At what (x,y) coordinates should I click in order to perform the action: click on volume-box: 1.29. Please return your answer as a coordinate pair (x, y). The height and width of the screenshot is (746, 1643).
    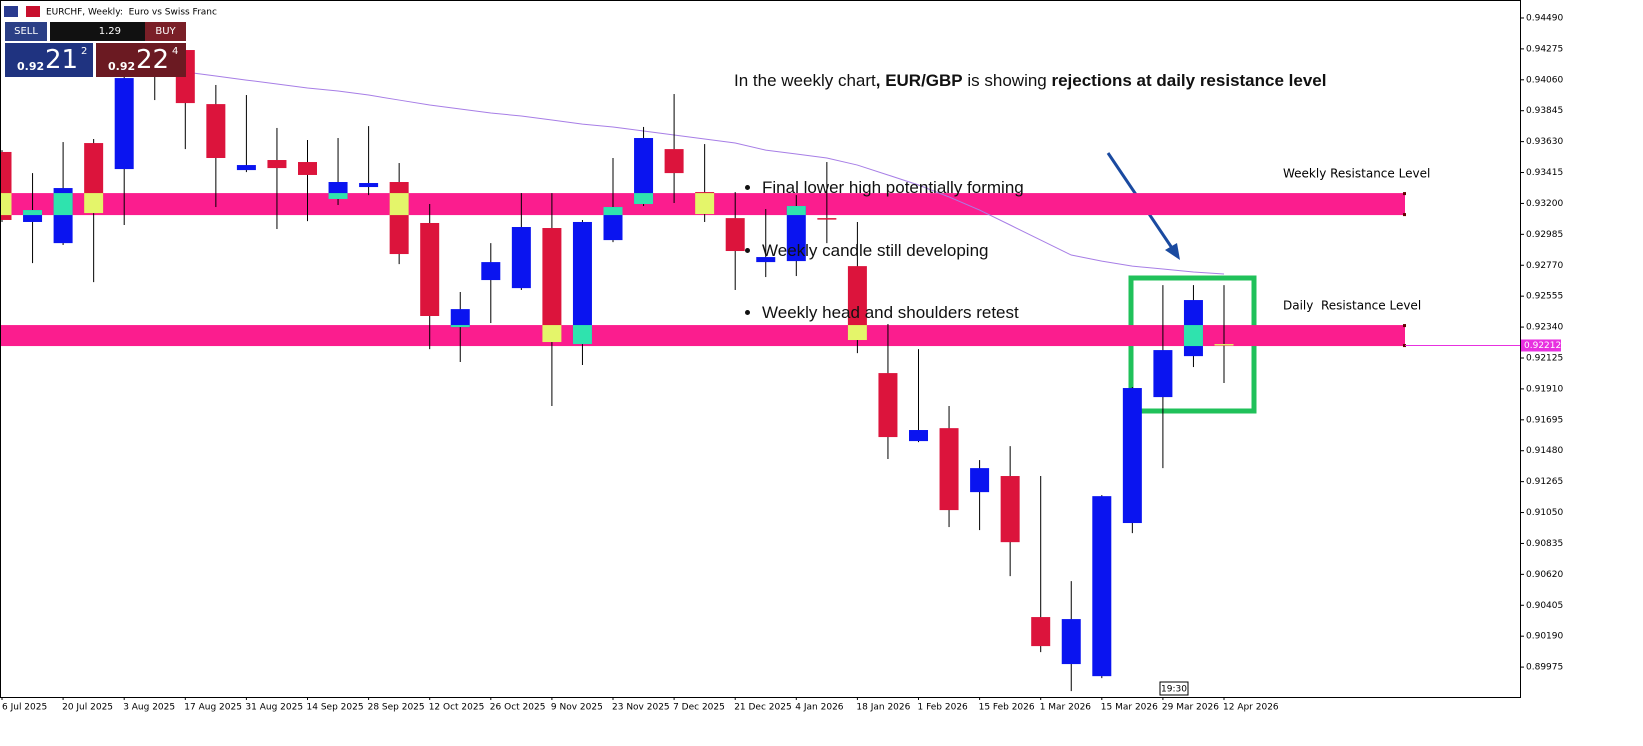
    Looking at the image, I should click on (97, 31).